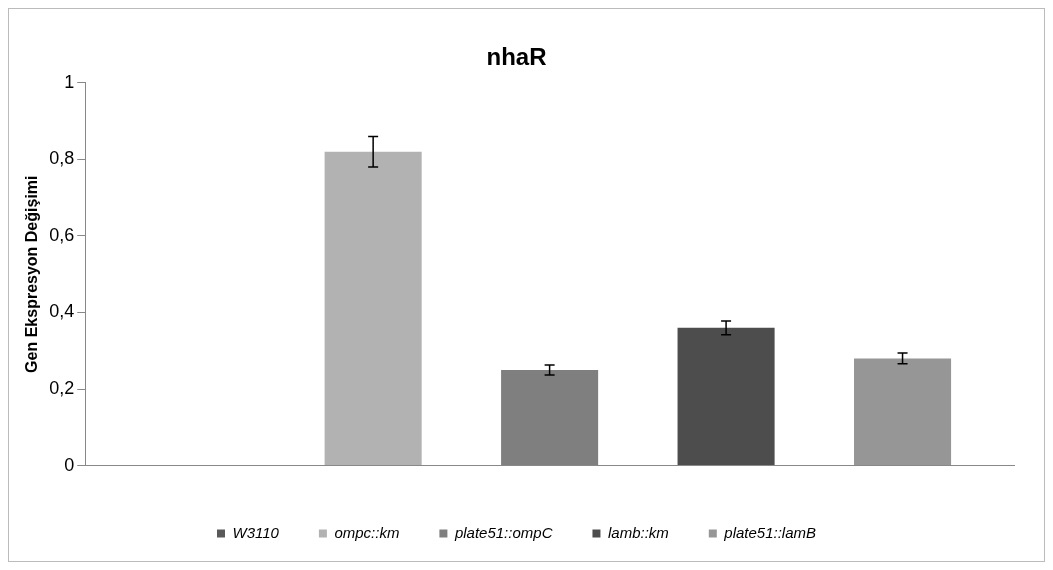 The height and width of the screenshot is (570, 1053). Describe the element at coordinates (516, 57) in the screenshot. I see `chart-title: nhaR` at that location.